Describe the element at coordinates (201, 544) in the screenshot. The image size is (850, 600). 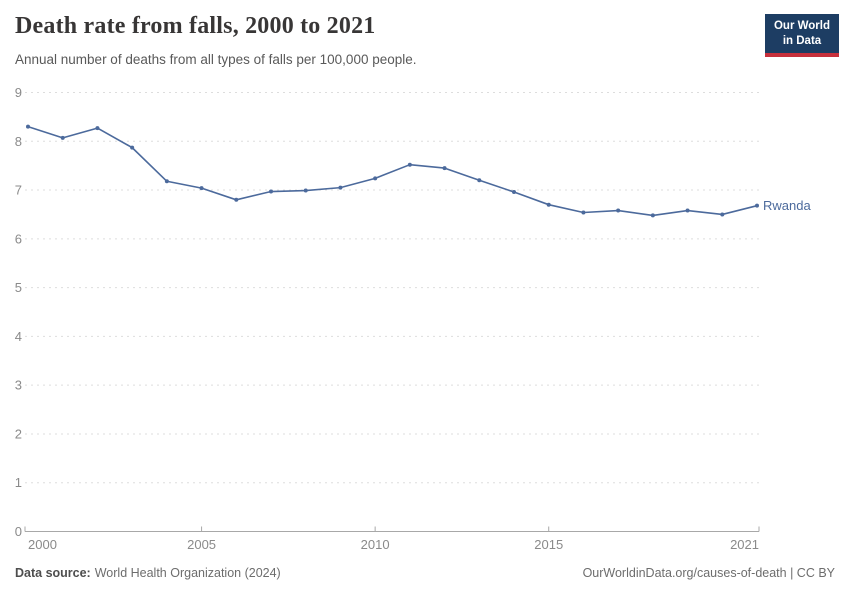
I see `x-axis-tick-label: 2005` at that location.